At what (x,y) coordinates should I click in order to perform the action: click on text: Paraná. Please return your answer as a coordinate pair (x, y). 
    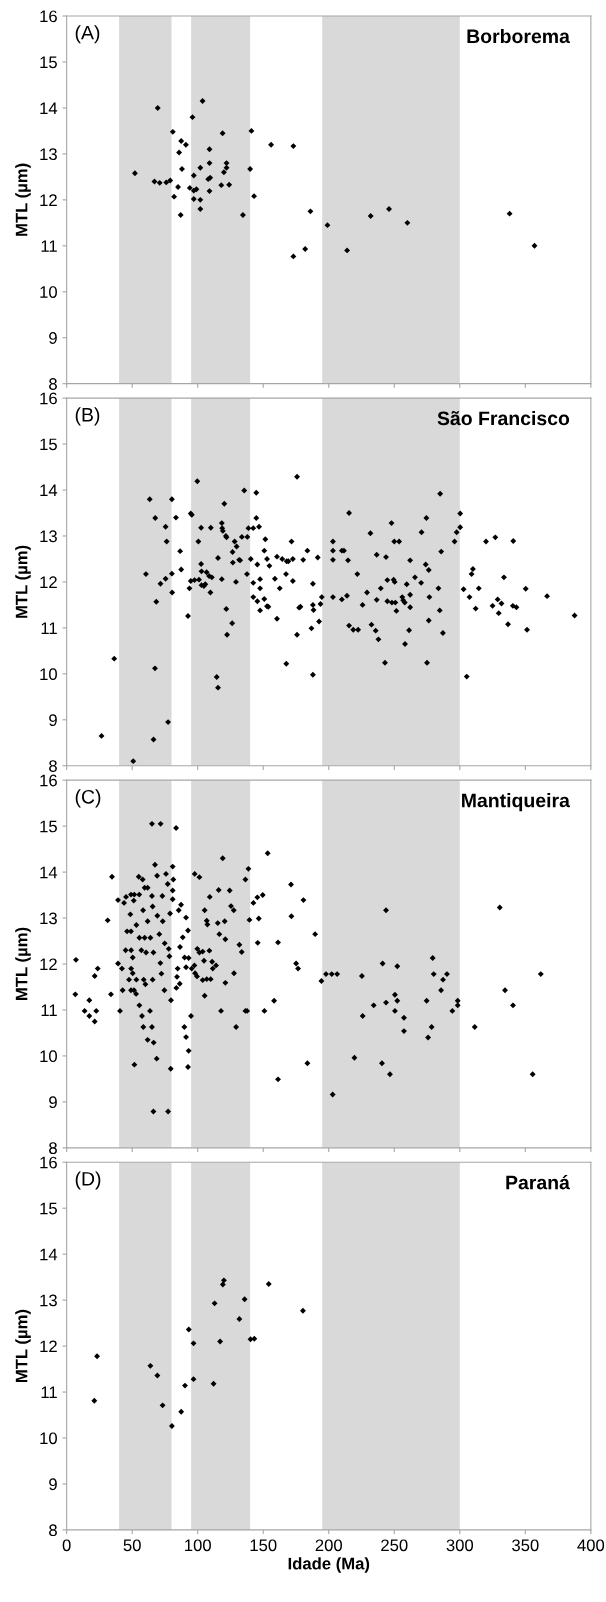
    Looking at the image, I should click on (538, 1182).